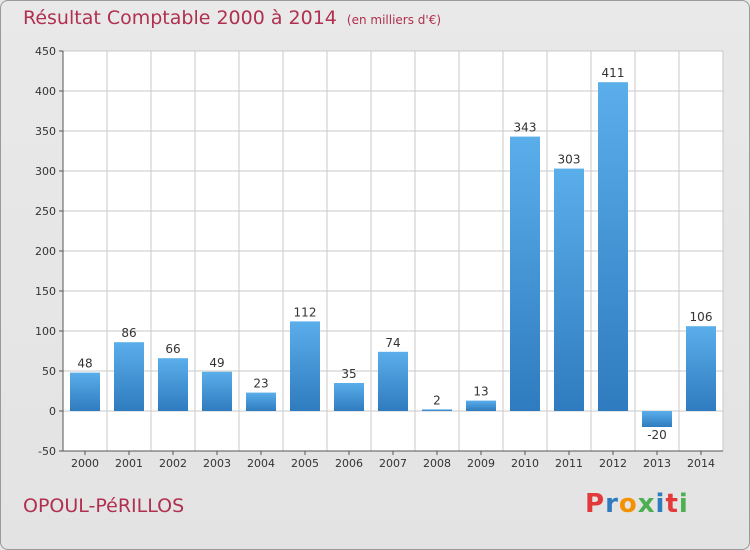 The height and width of the screenshot is (550, 750). Describe the element at coordinates (45, 131) in the screenshot. I see `y-tick-label: 350` at that location.